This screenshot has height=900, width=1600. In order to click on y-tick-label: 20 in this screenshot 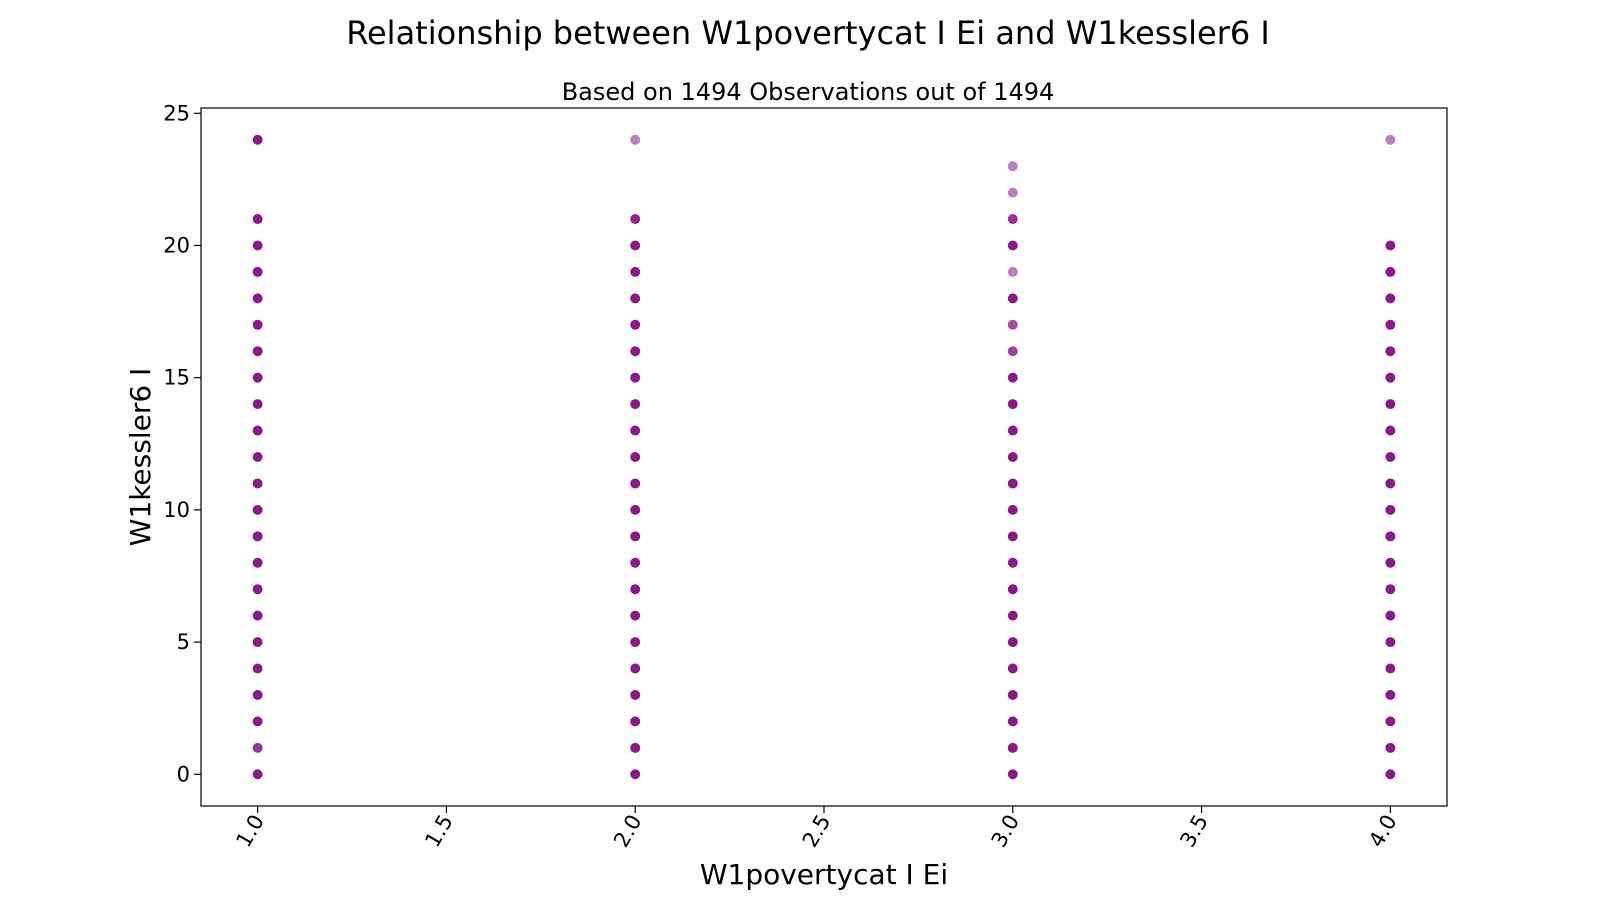, I will do `click(176, 245)`.